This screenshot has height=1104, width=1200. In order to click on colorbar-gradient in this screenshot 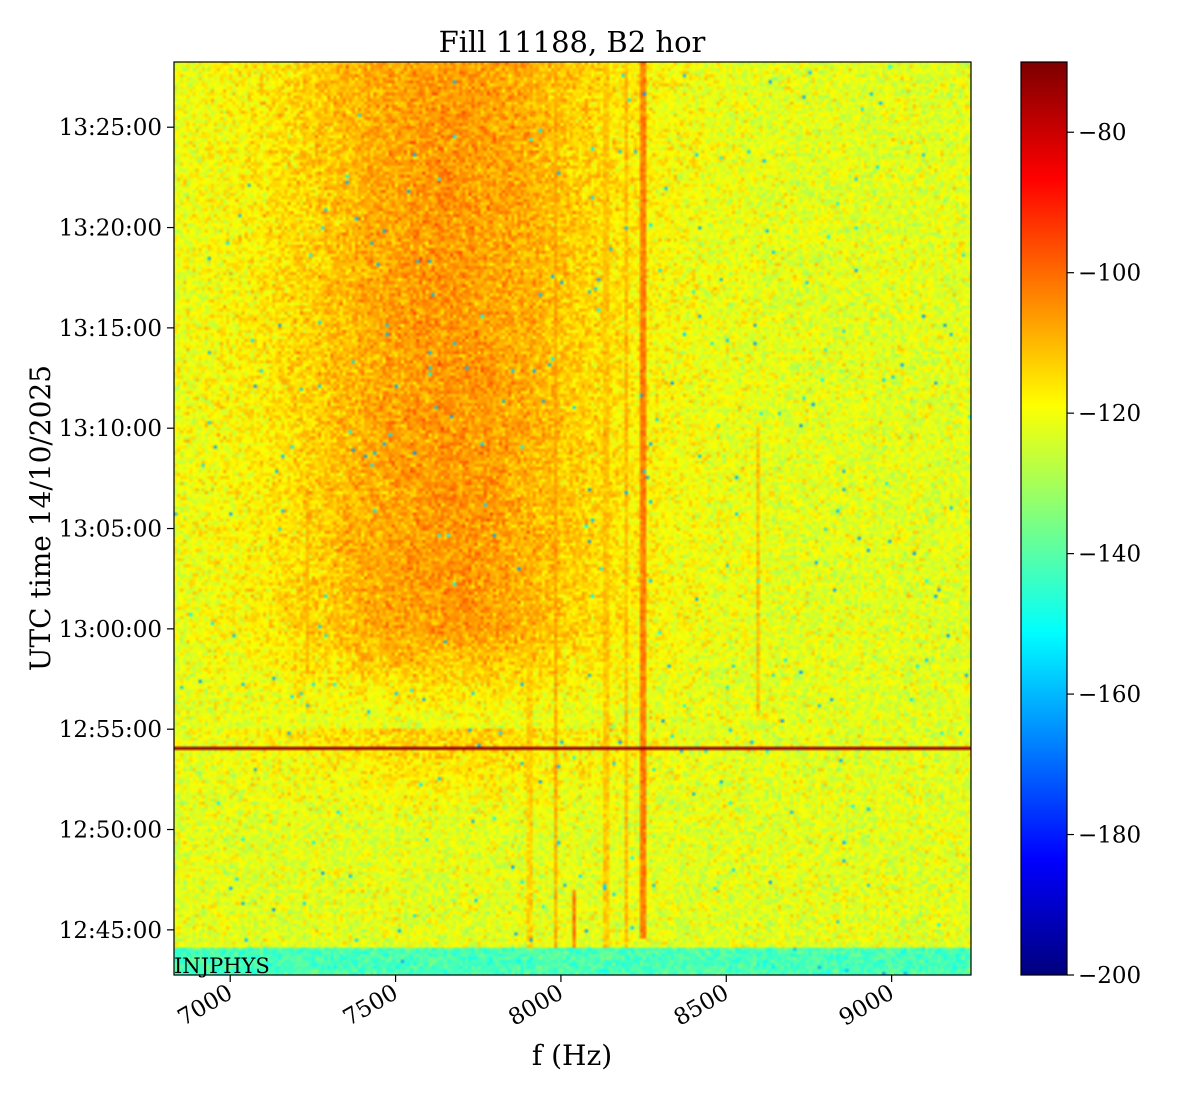, I will do `click(1044, 518)`.